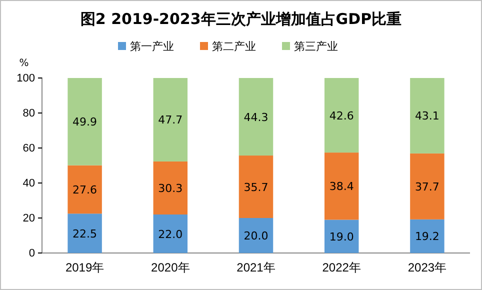 This screenshot has width=482, height=290. I want to click on data-label: 35.7, so click(256, 187).